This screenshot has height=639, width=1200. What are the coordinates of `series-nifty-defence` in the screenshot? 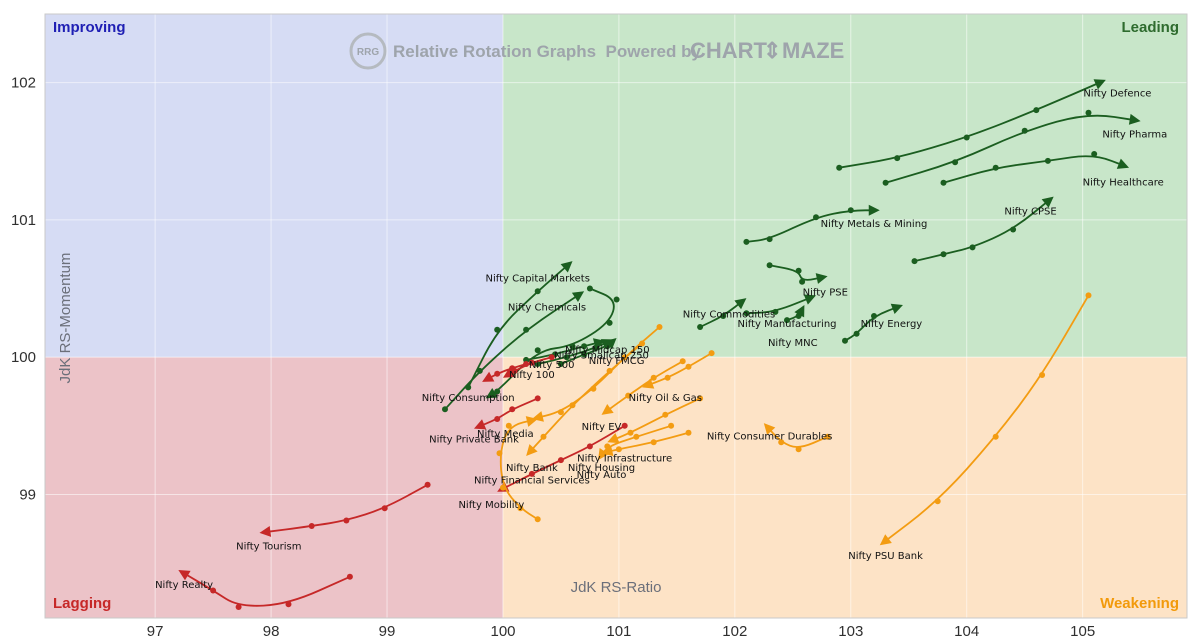 It's located at (971, 125).